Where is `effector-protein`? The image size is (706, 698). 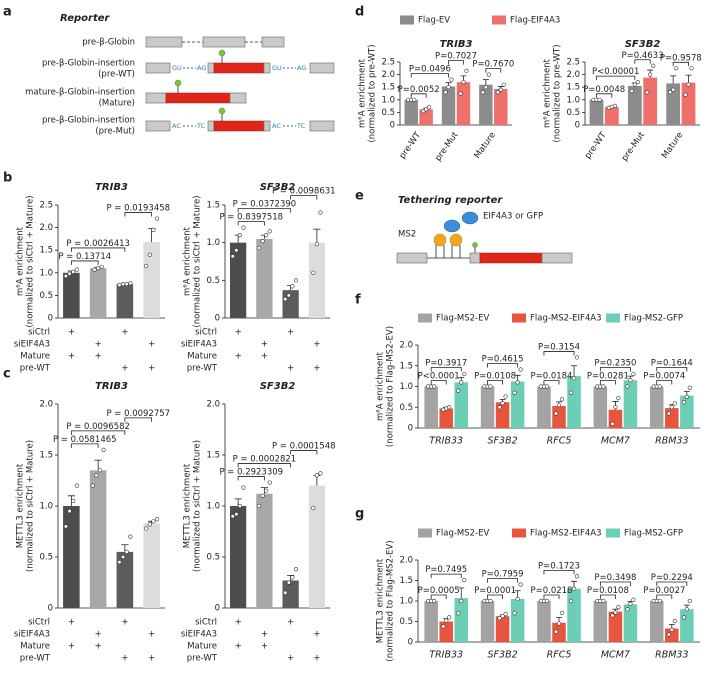
effector-protein is located at coordinates (452, 226).